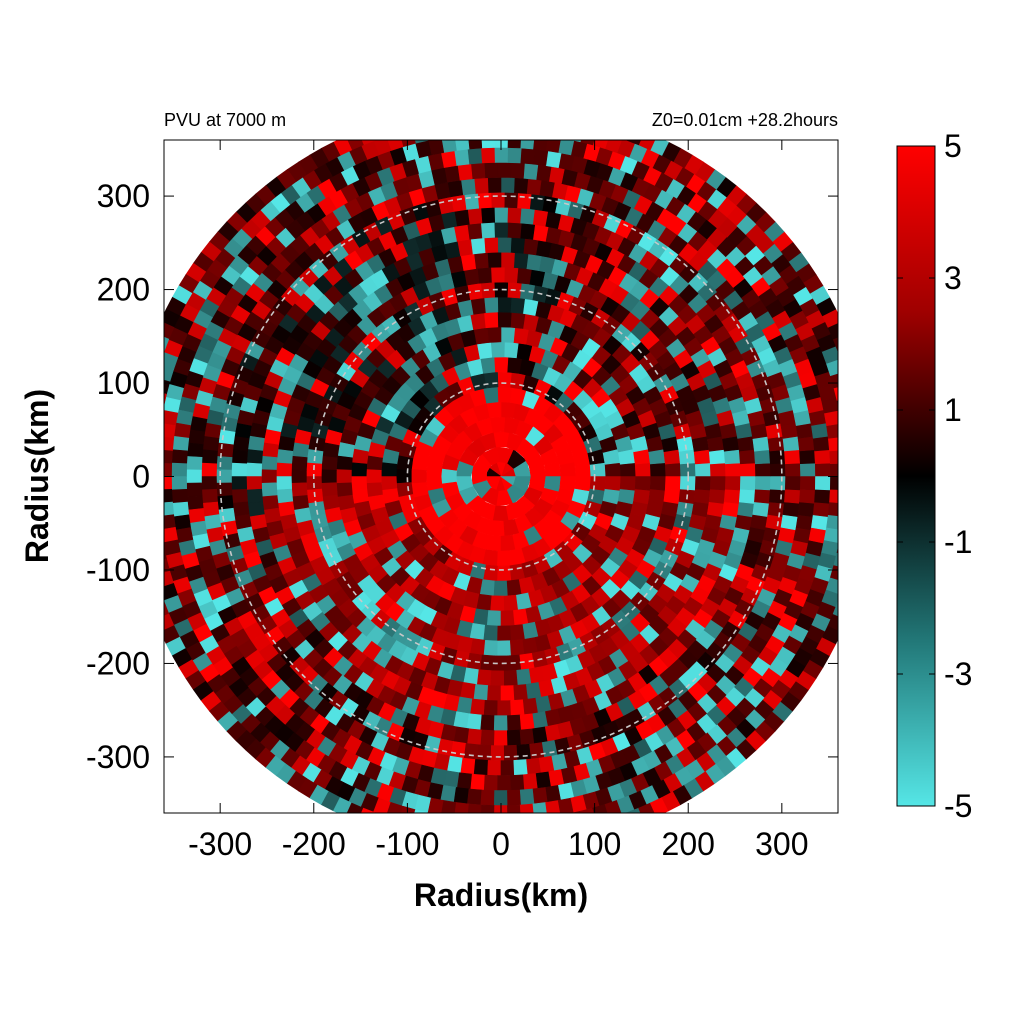 This screenshot has width=1024, height=1024. I want to click on colorbar-tick-label: 5, so click(953, 146).